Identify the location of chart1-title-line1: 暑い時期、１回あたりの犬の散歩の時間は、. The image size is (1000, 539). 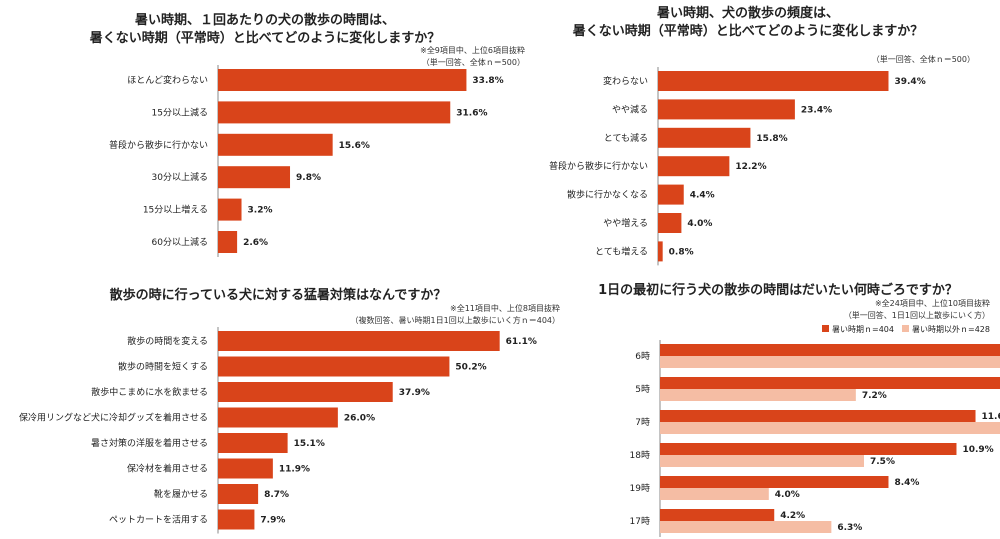
(264, 20).